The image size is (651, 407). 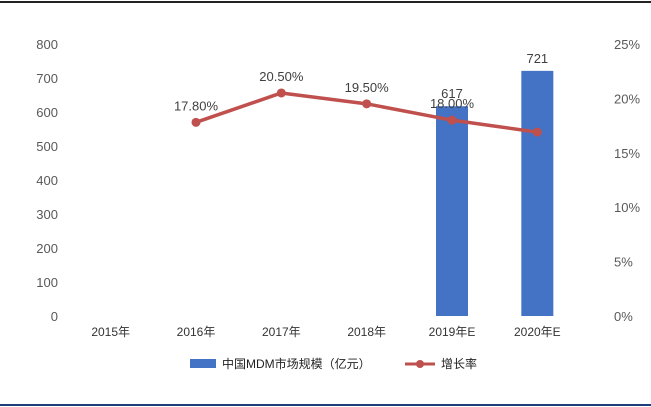 I want to click on bar-data-label: 721, so click(x=537, y=58).